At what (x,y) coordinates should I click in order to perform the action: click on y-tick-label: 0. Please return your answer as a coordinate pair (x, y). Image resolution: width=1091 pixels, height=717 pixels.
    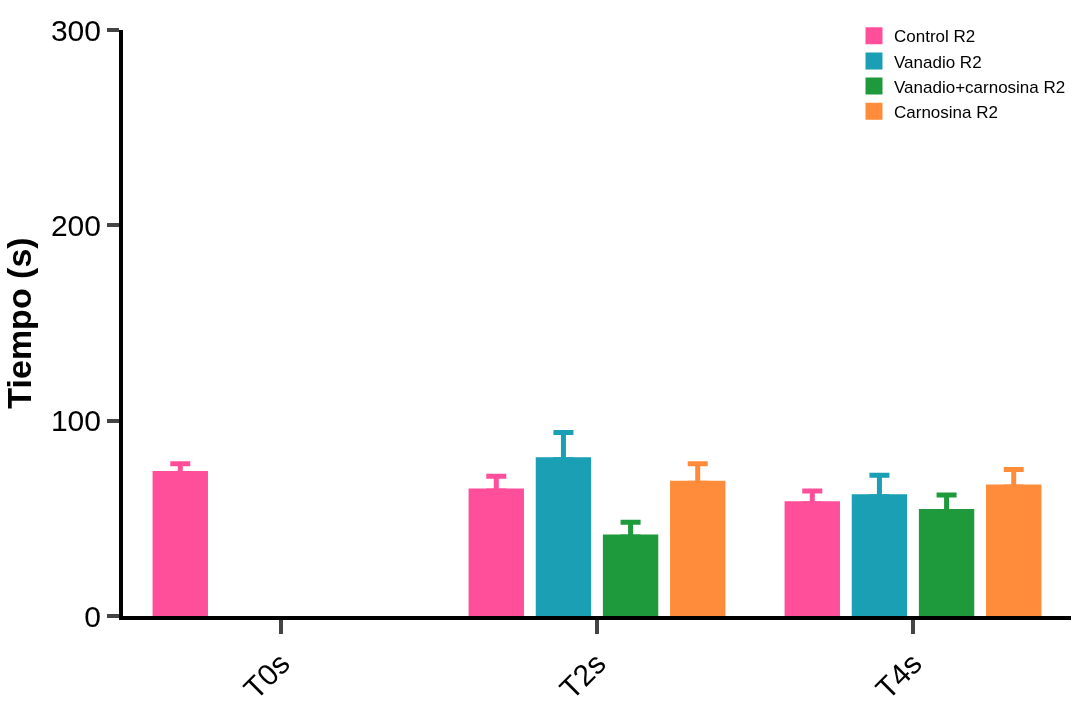
    Looking at the image, I should click on (92, 616).